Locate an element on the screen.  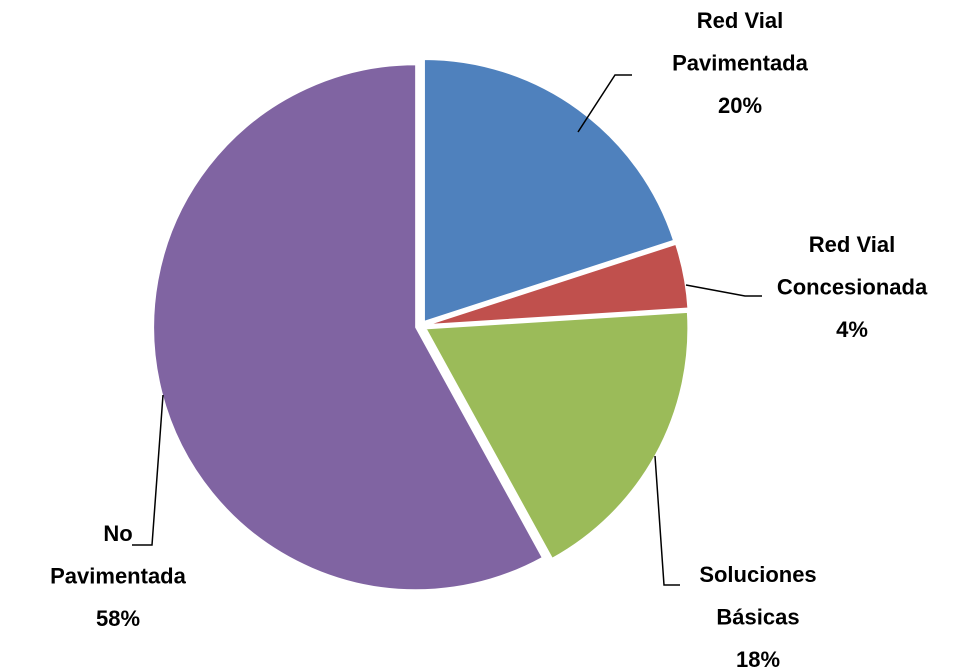
value-label: 58% is located at coordinates (118, 618).